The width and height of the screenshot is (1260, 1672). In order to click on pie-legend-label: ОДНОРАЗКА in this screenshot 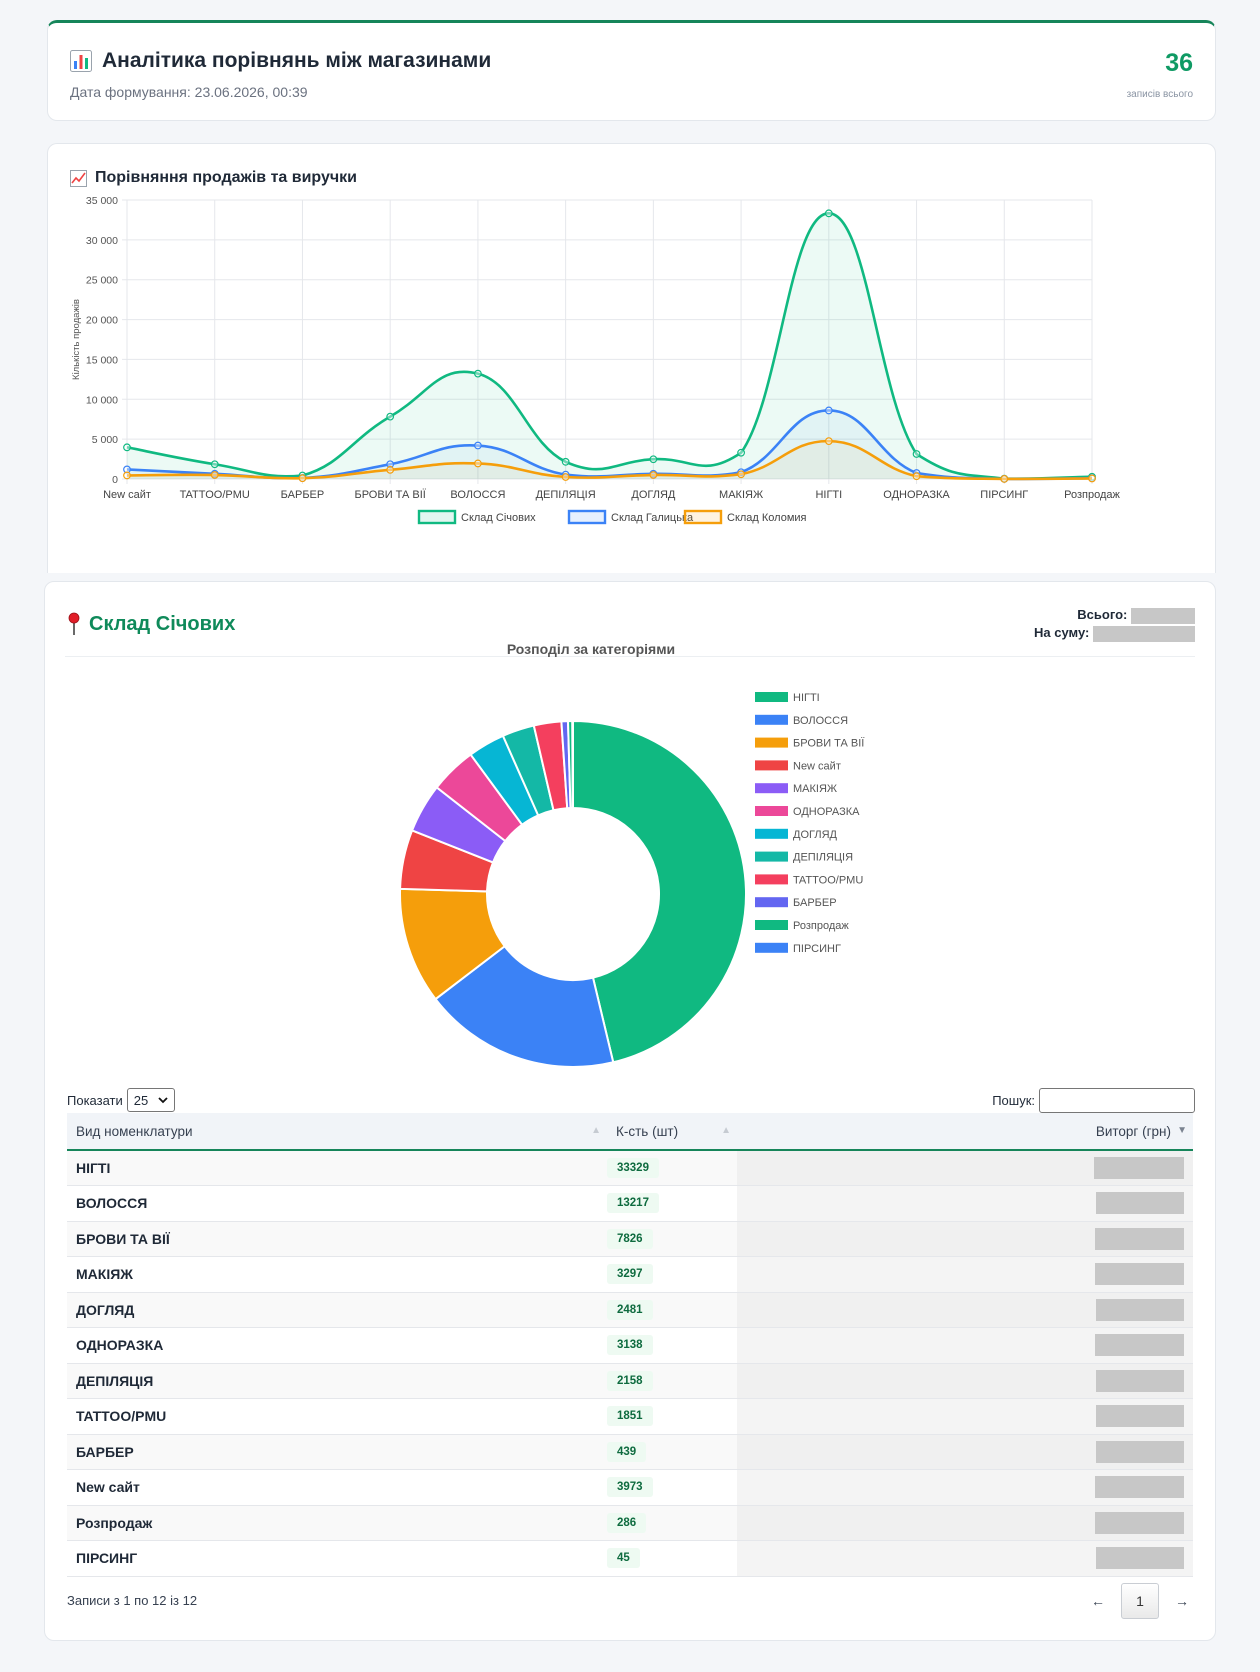, I will do `click(826, 812)`.